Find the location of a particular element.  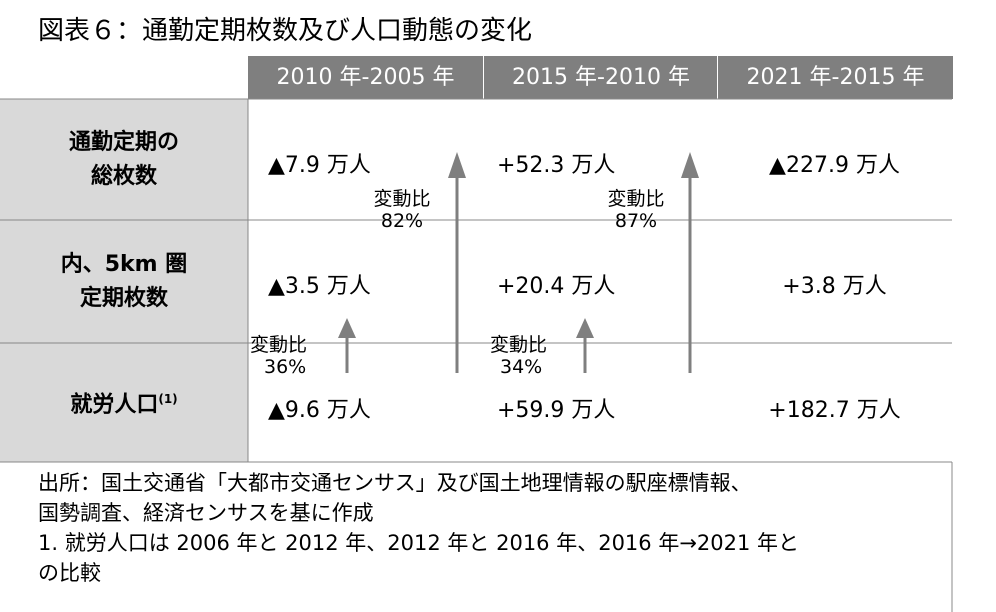

row-label: 内、5km 圏 定期枚数 is located at coordinates (124, 281).